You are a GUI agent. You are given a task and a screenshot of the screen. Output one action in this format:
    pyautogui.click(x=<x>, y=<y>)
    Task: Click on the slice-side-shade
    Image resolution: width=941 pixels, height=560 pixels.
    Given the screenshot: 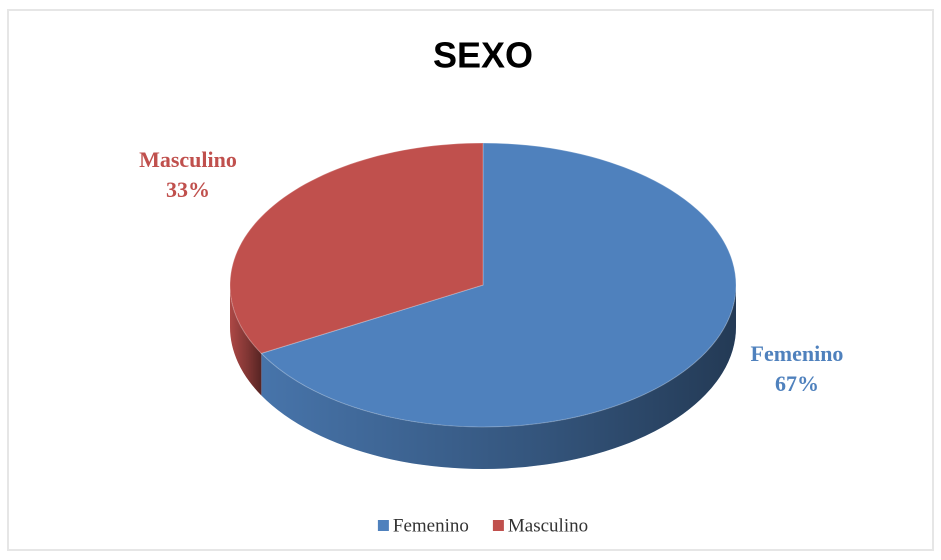 What is the action you would take?
    pyautogui.click(x=246, y=340)
    